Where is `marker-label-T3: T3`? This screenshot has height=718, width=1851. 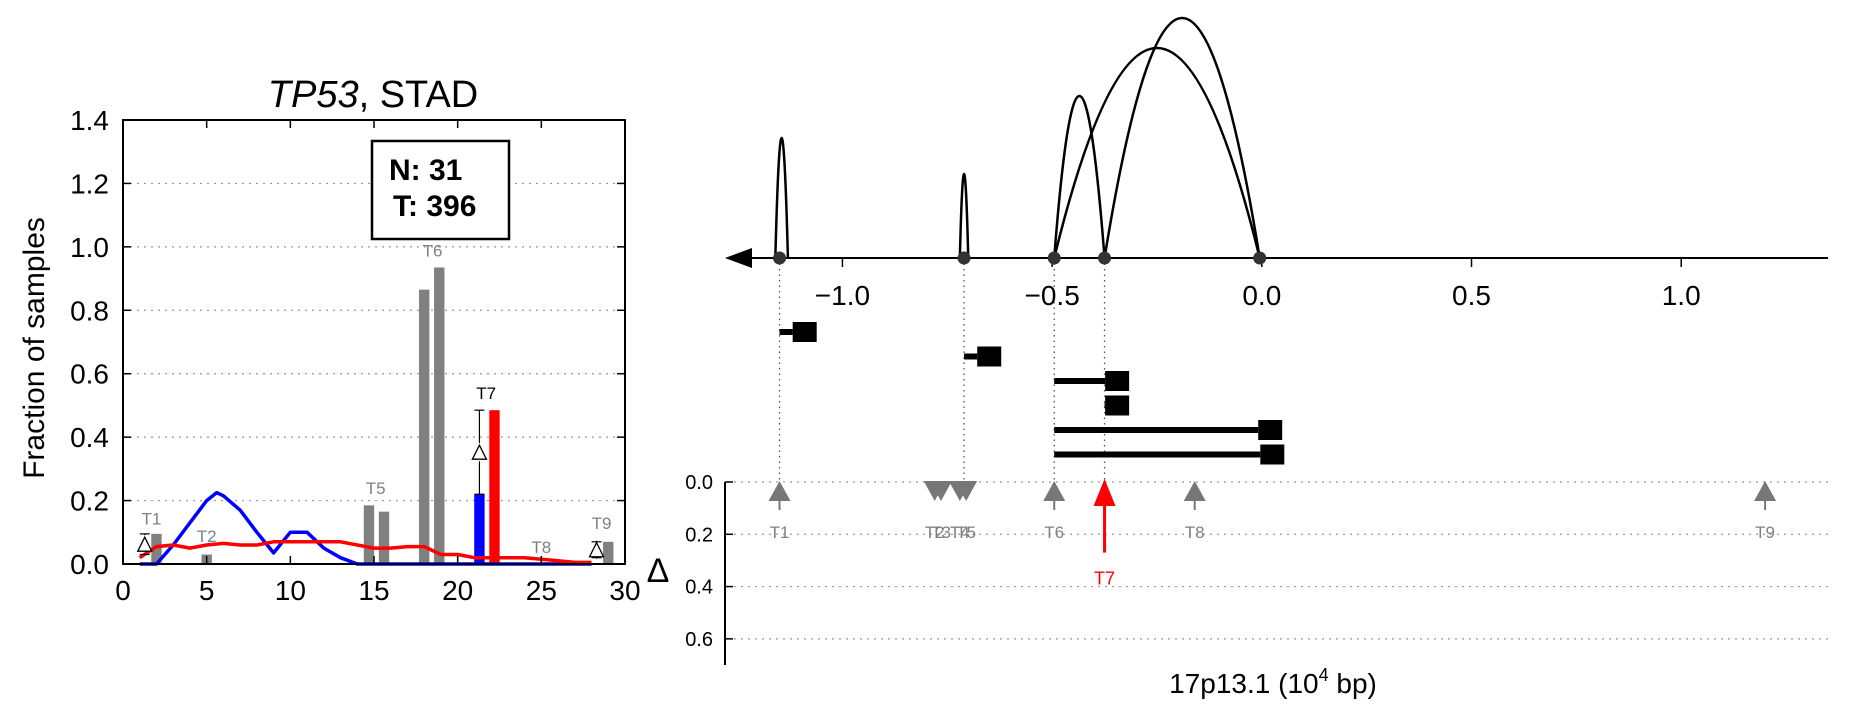
marker-label-T3: T3 is located at coordinates (941, 532).